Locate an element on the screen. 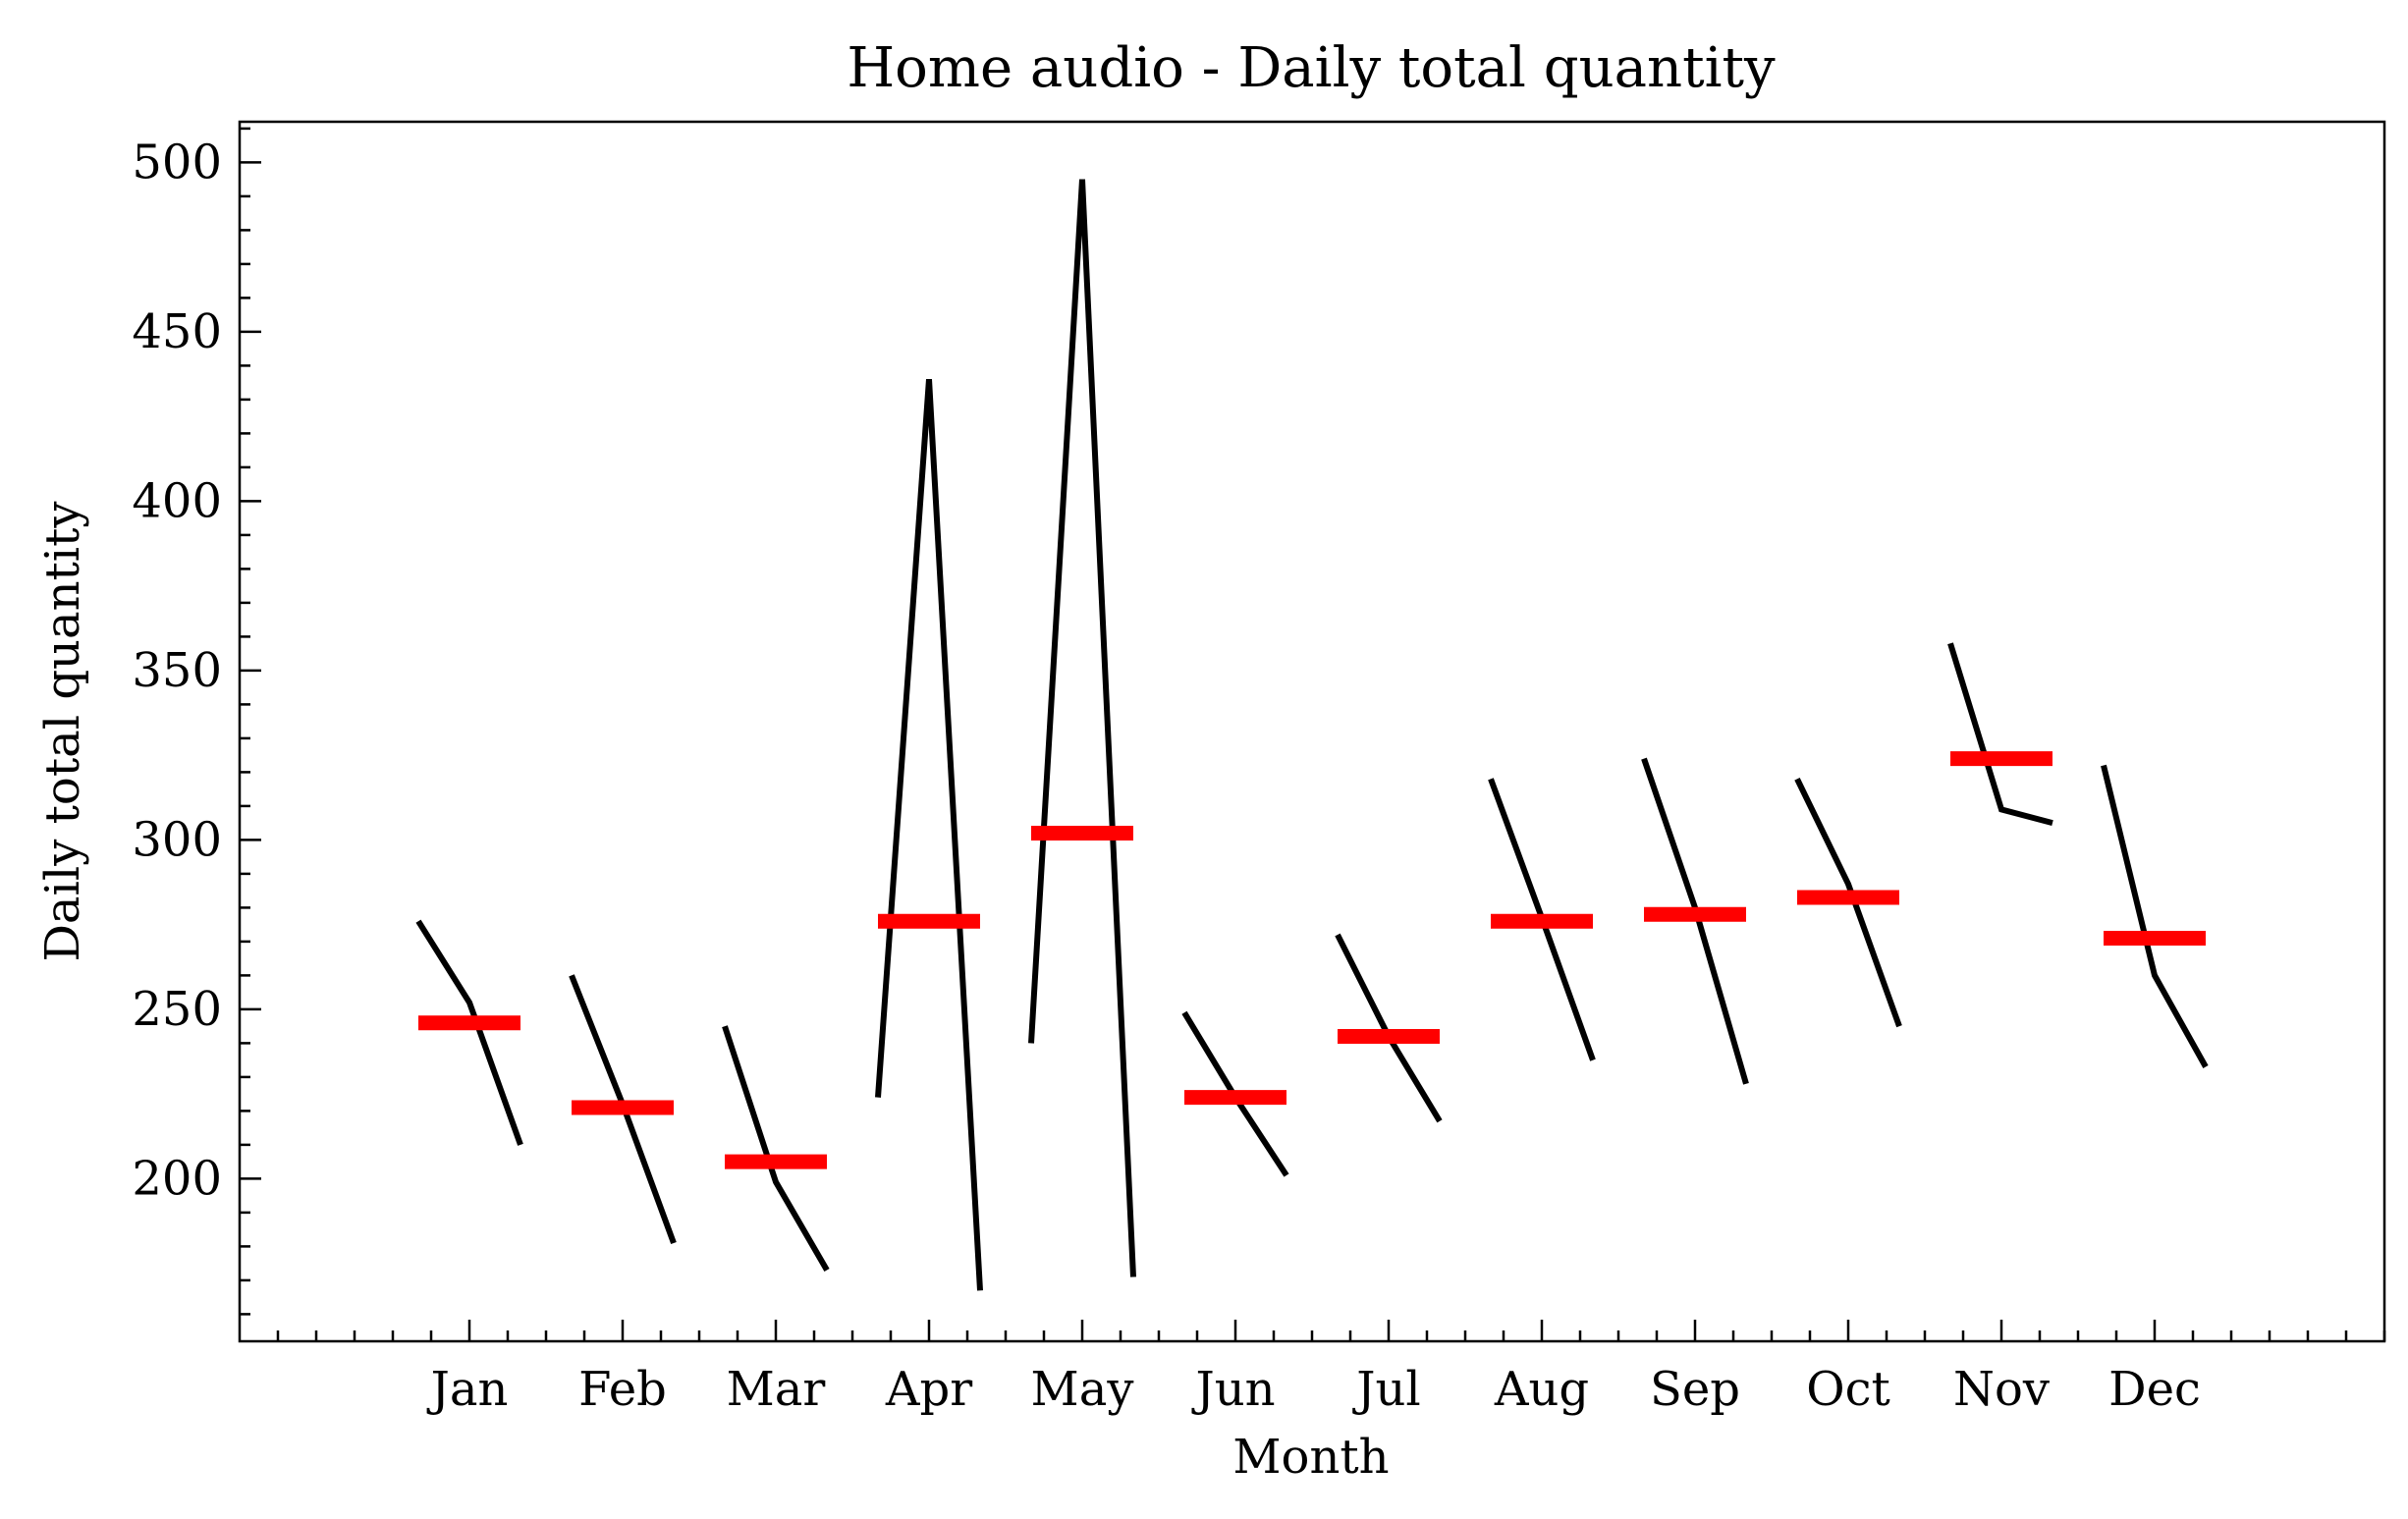 This screenshot has width=2408, height=1519. x-tick-label-mar: Mar is located at coordinates (776, 1389).